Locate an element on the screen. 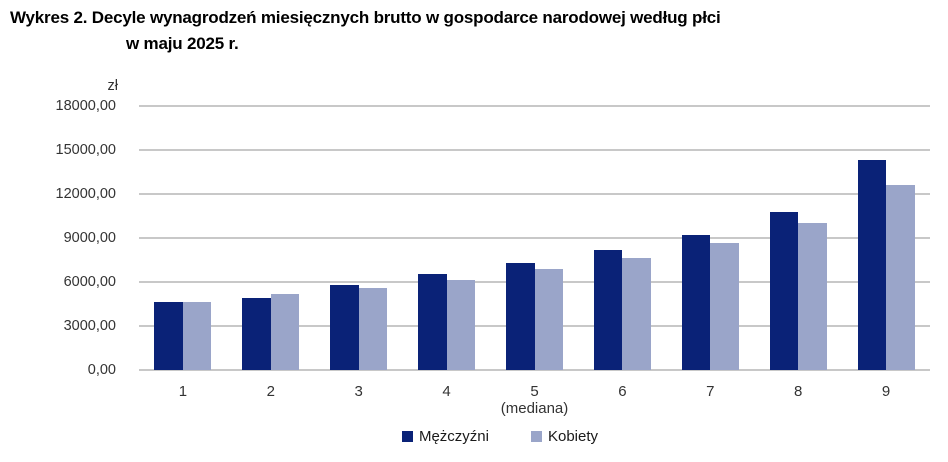 Image resolution: width=948 pixels, height=462 pixels. x-axis-tick-label: 9 is located at coordinates (886, 391).